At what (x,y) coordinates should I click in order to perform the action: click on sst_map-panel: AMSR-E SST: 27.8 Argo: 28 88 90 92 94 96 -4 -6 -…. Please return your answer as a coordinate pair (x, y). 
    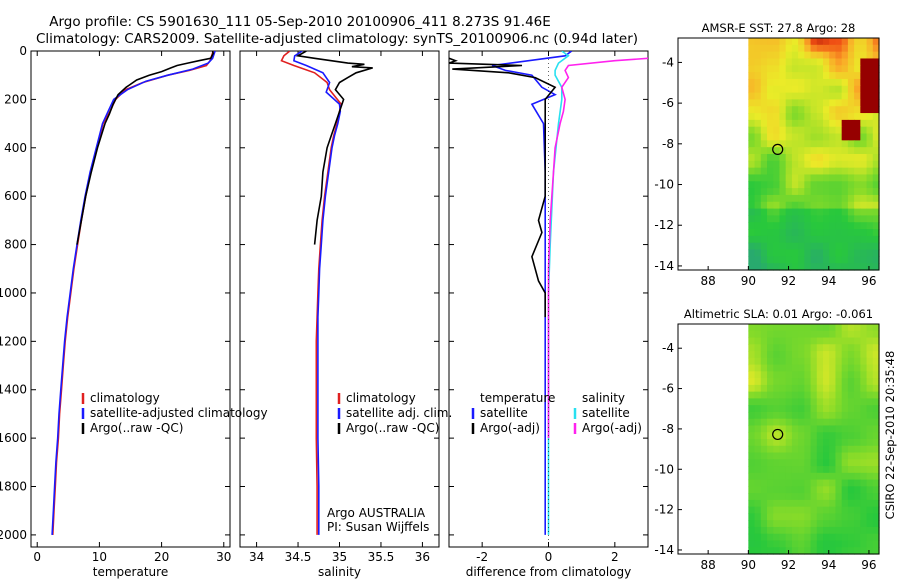
    Looking at the image, I should click on (767, 154).